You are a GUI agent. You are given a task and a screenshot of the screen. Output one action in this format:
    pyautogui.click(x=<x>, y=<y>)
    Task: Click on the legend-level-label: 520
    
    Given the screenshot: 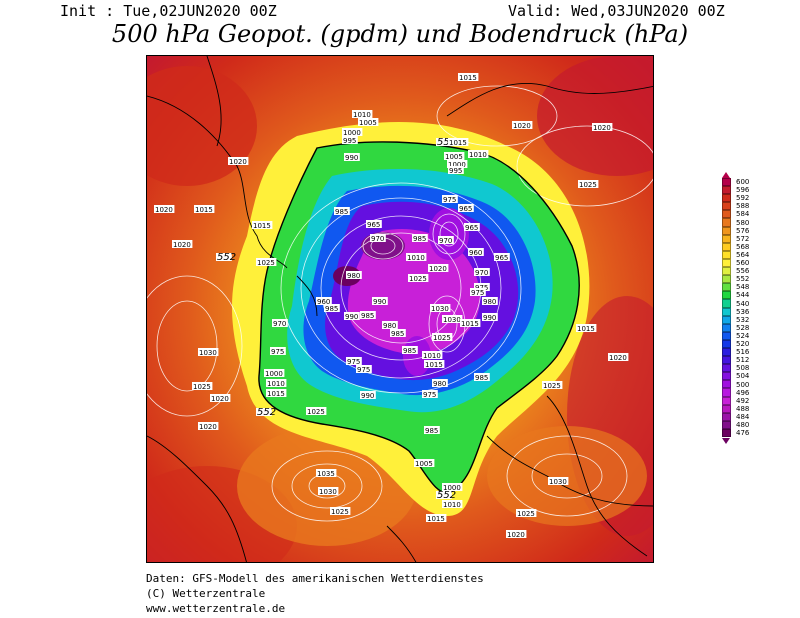 What is the action you would take?
    pyautogui.click(x=743, y=344)
    